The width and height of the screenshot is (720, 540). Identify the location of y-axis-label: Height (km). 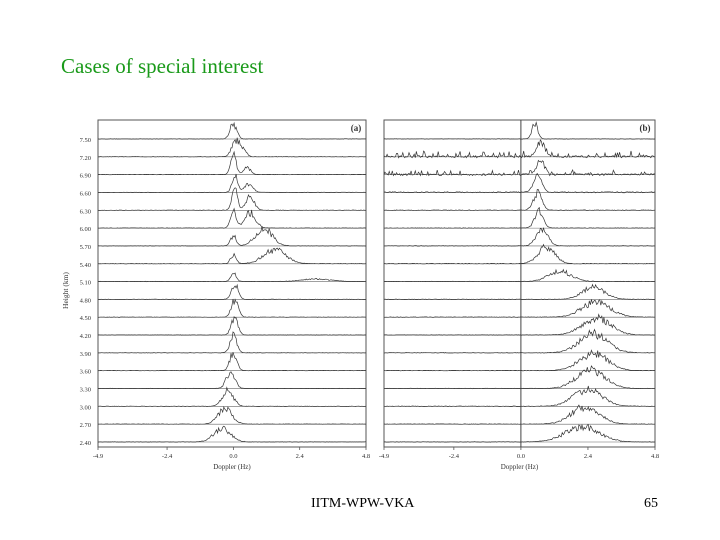
(65, 290).